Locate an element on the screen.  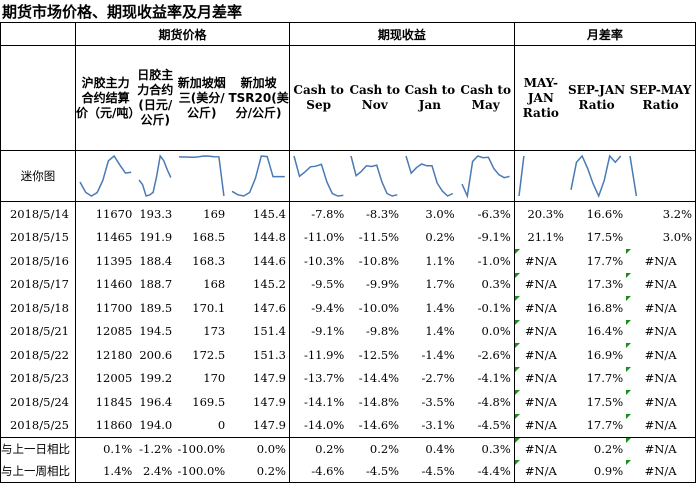
compare-sgx-tsr20: 0.2% is located at coordinates (259, 471).